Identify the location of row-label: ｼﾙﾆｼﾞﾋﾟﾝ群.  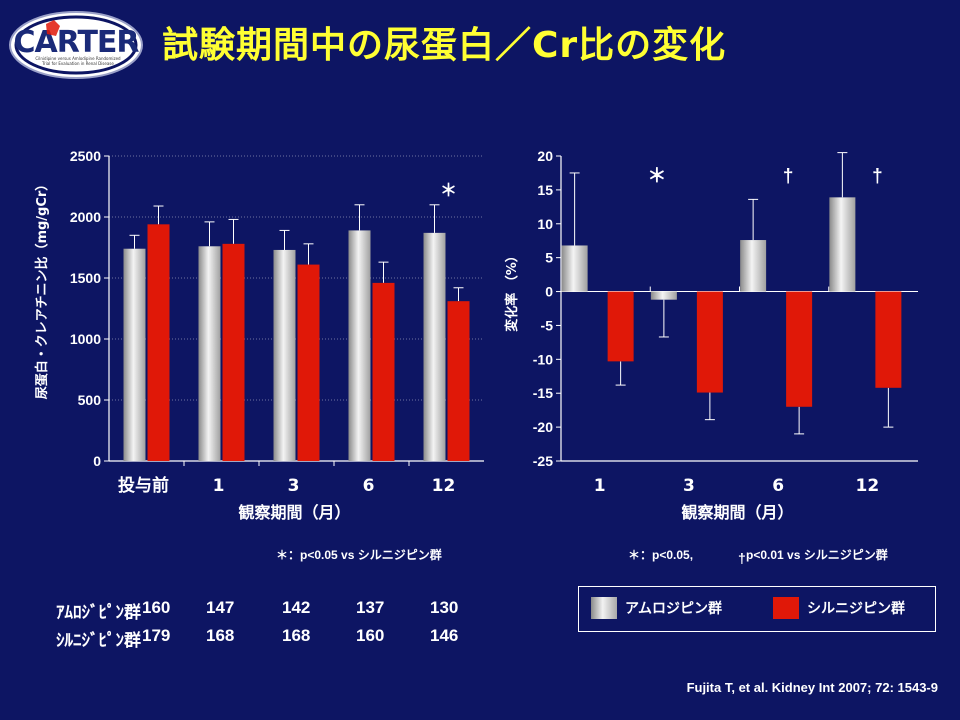
(98, 640).